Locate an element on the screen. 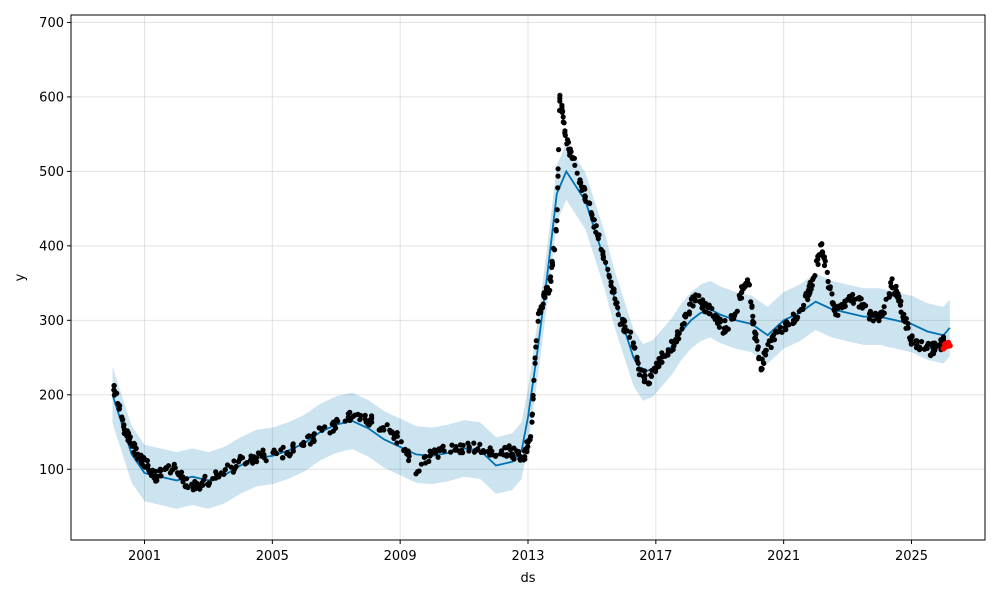  y-tick-label: 300 is located at coordinates (51, 321).